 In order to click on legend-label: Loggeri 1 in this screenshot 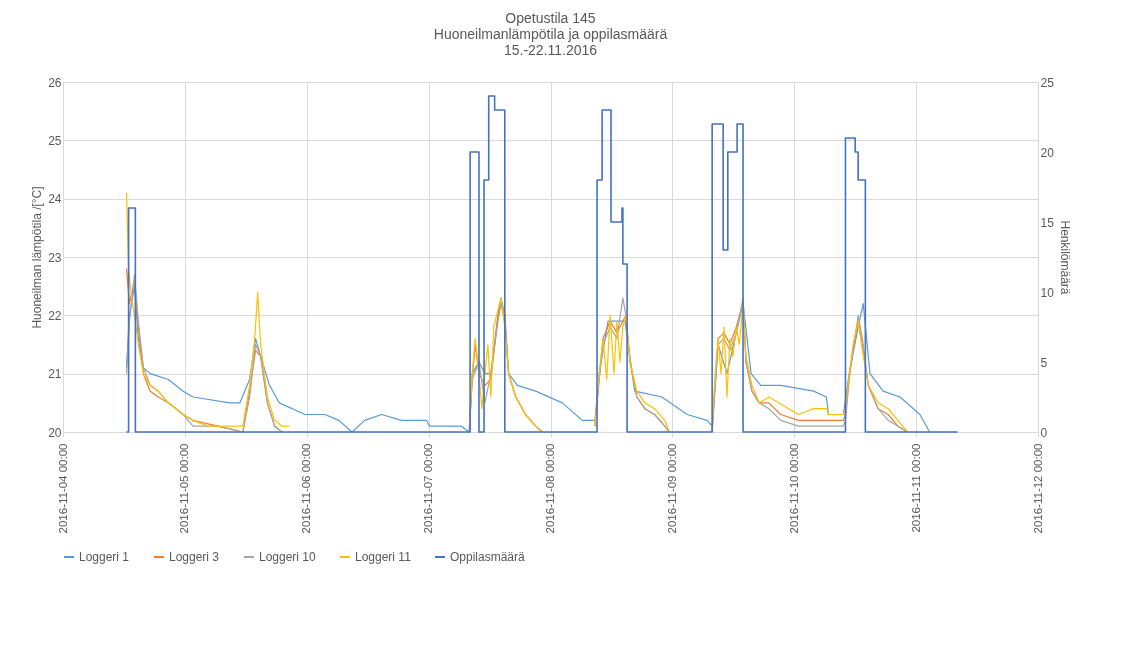, I will do `click(104, 557)`.